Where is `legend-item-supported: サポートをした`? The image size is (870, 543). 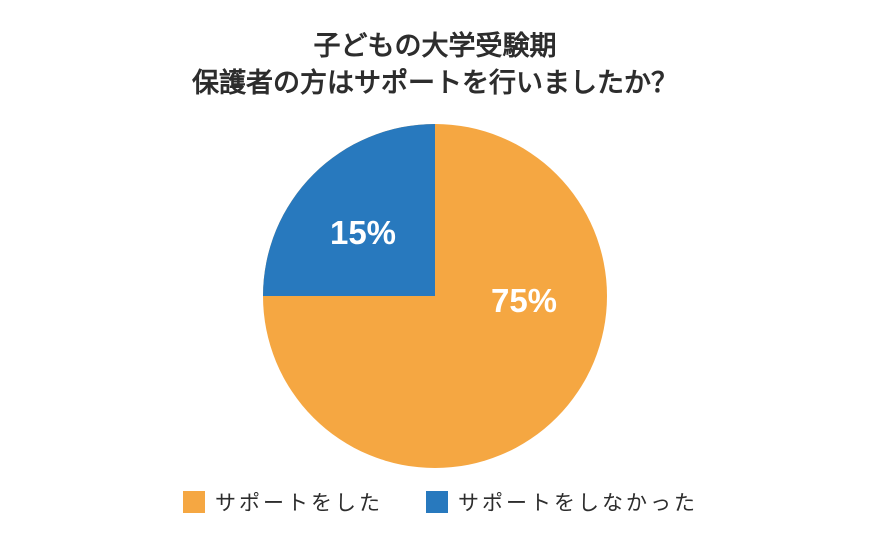
legend-item-supported: サポートをした is located at coordinates (283, 502).